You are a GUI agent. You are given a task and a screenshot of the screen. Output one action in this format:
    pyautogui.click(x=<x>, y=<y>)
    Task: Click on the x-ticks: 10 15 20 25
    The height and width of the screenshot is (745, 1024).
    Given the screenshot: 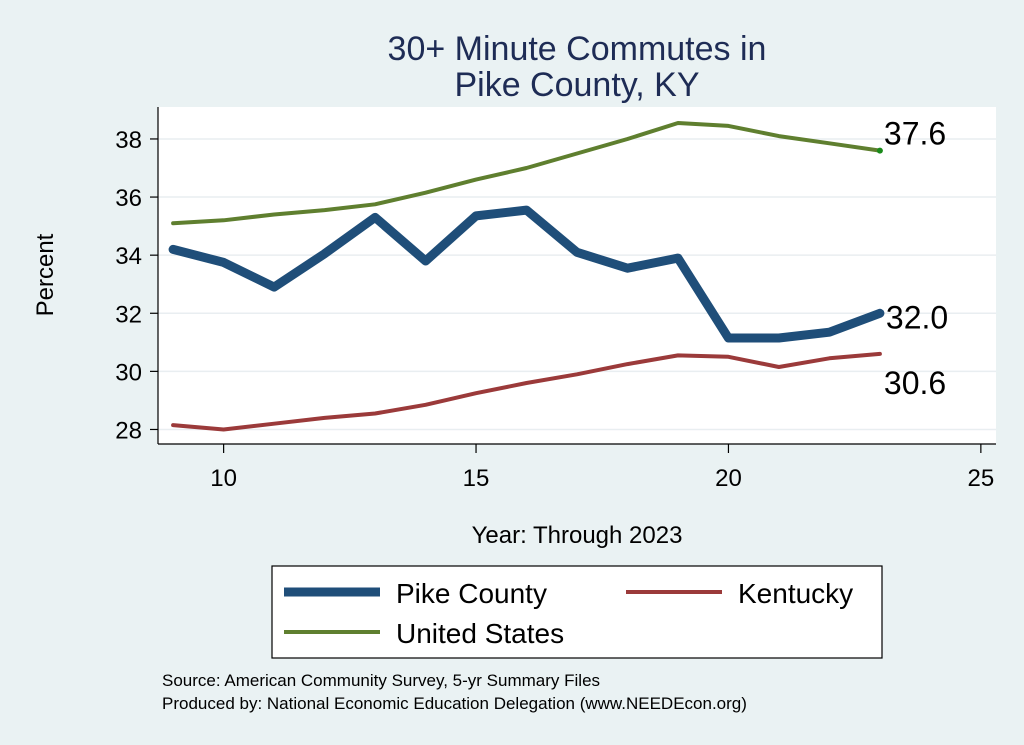 What is the action you would take?
    pyautogui.click(x=602, y=468)
    